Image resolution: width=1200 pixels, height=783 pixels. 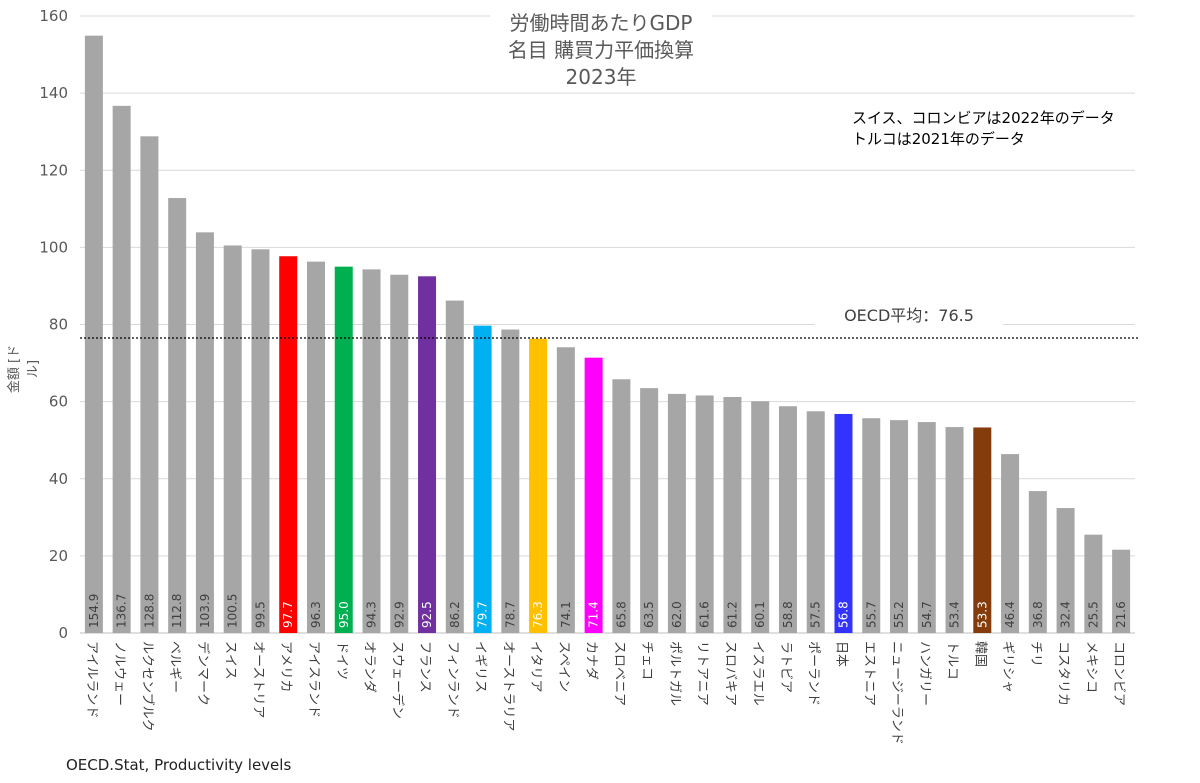 I want to click on category-label: リトアニア, so click(x=702, y=673).